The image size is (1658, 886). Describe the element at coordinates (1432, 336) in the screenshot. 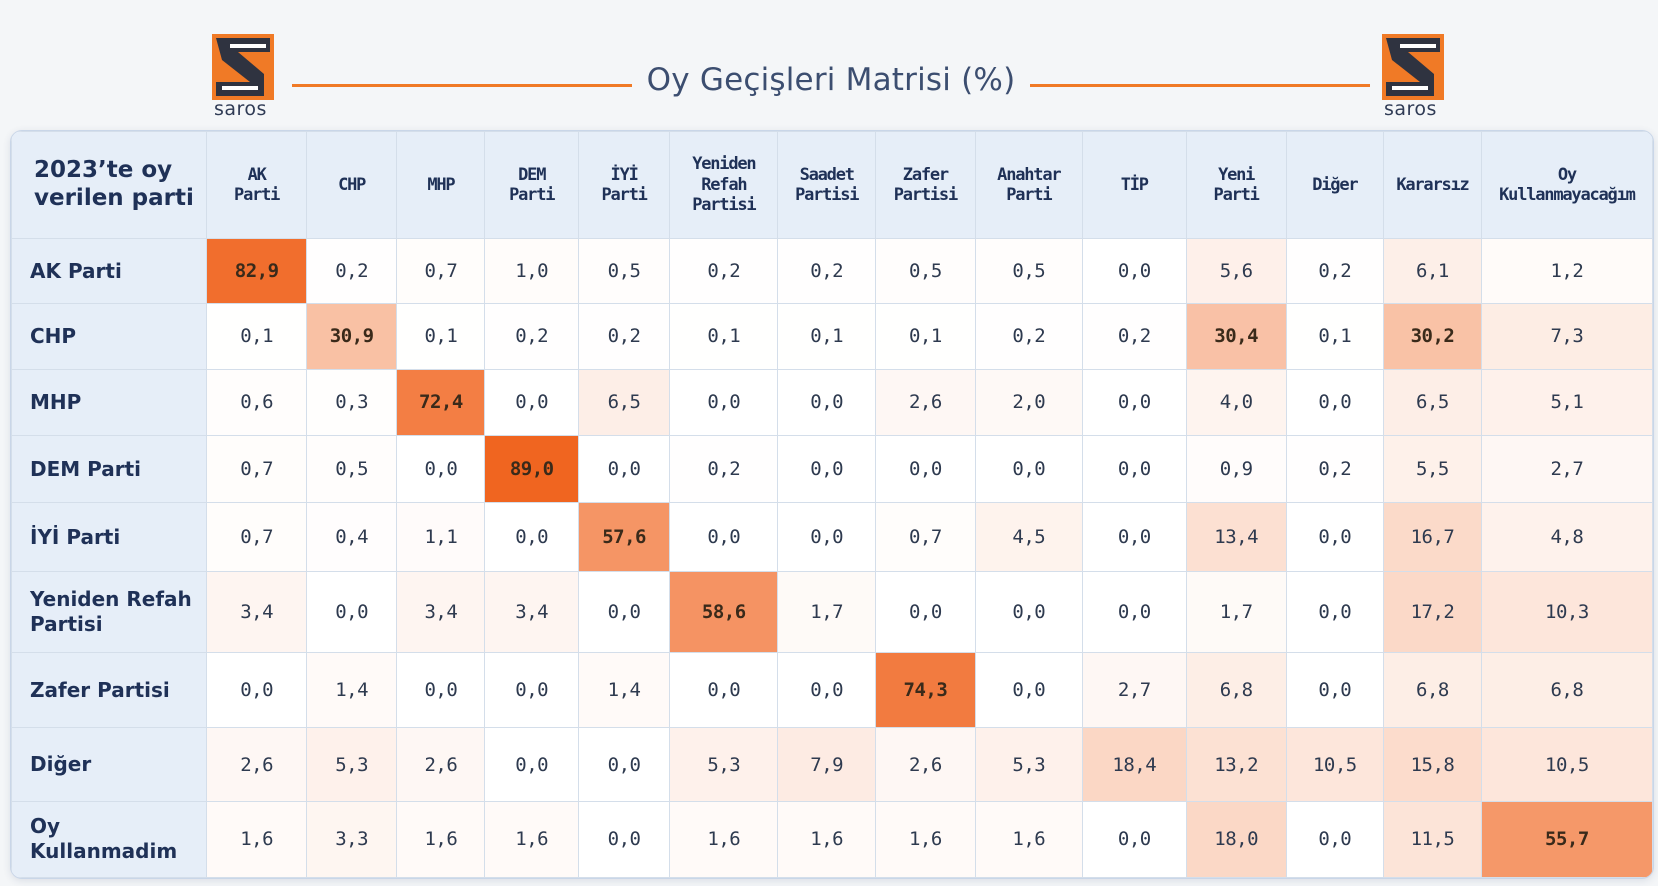

I see `matrix-cell: 30,2` at that location.